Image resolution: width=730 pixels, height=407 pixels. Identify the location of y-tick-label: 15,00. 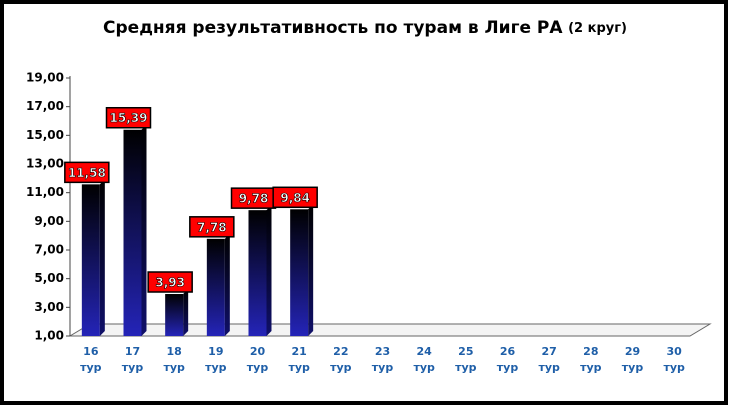
(45, 135).